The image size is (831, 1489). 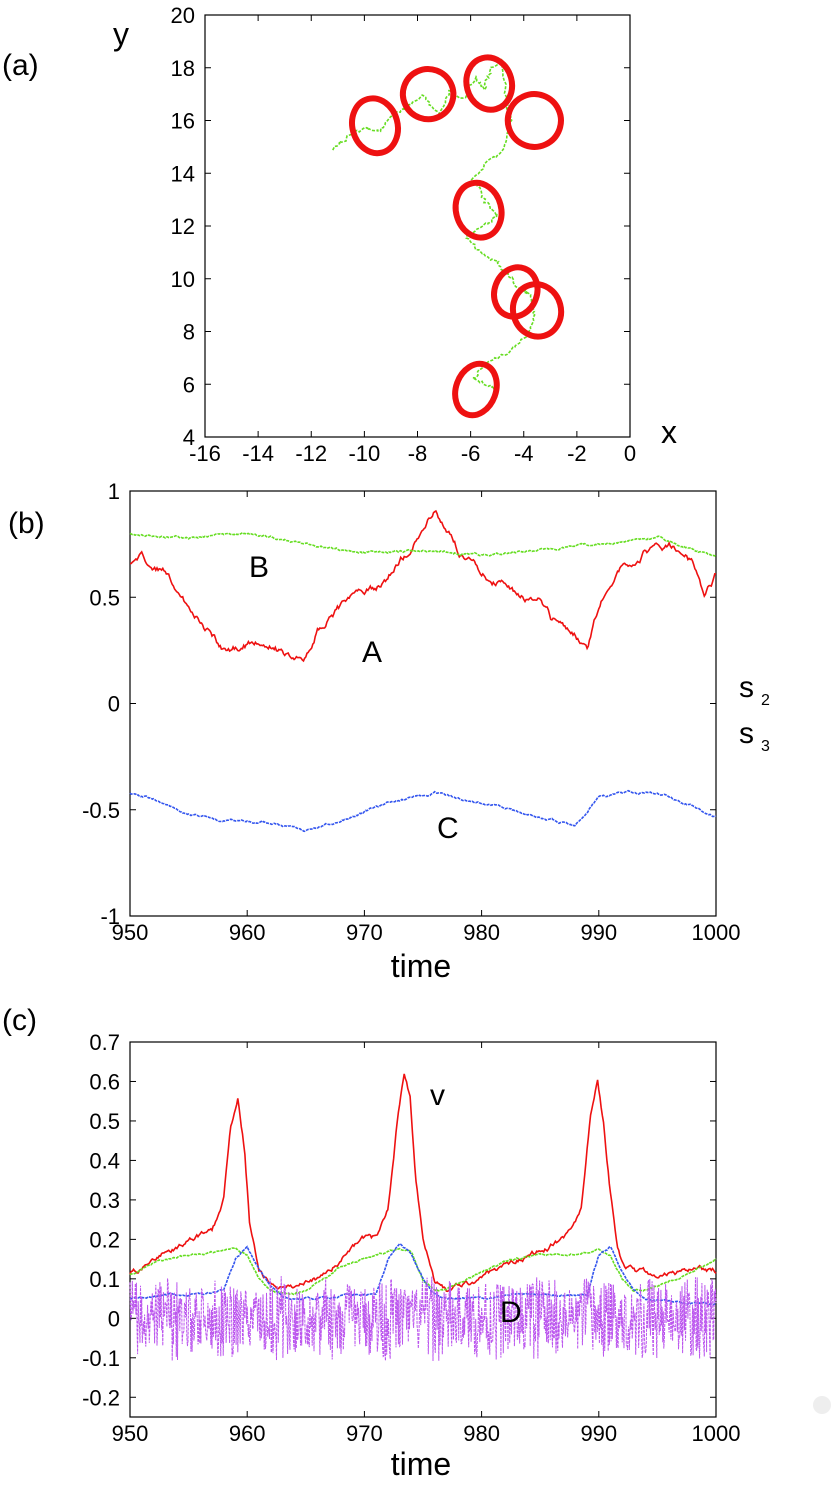 What do you see at coordinates (189, 437) in the screenshot?
I see `panel-a-ytick-label: 4` at bounding box center [189, 437].